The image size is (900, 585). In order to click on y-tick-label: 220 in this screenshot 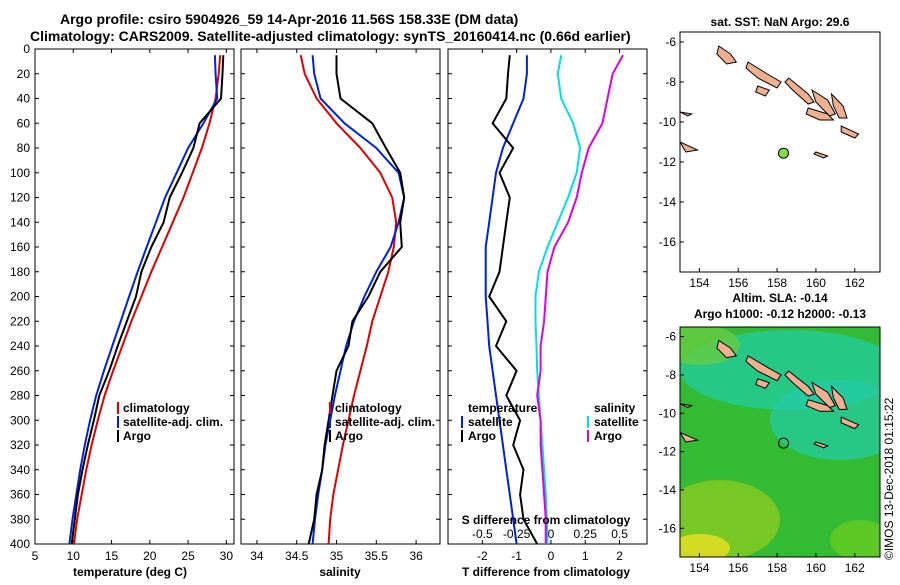, I will do `click(20, 321)`.